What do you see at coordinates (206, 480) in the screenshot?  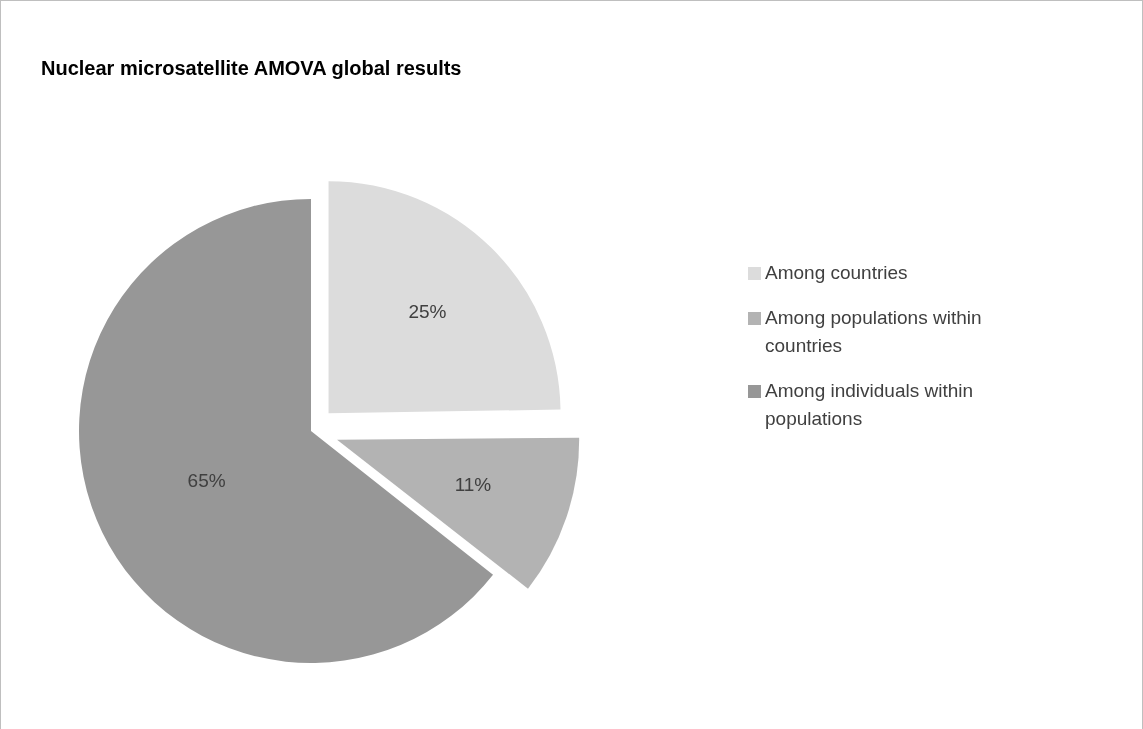 I see `data-label: 65%` at bounding box center [206, 480].